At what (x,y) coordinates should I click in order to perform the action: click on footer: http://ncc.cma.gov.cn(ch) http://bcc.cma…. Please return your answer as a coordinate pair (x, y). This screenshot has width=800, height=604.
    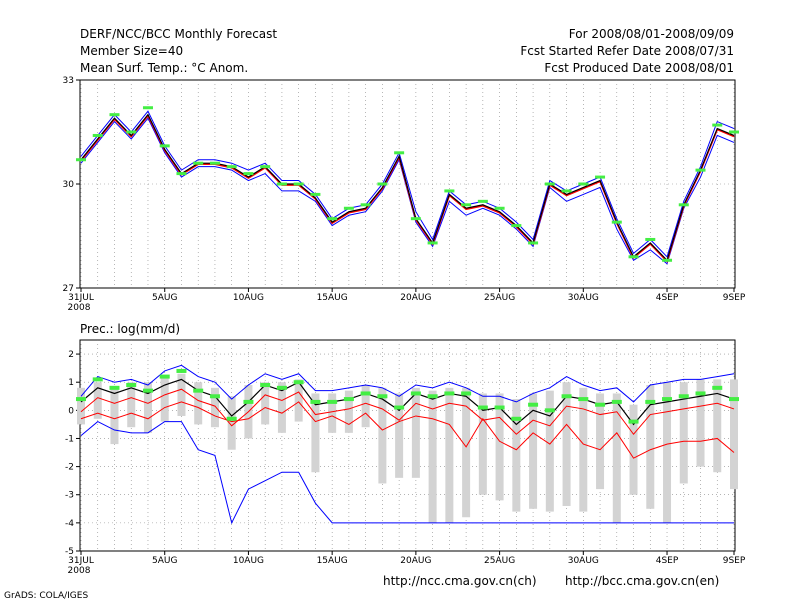
    Looking at the image, I should click on (361, 587).